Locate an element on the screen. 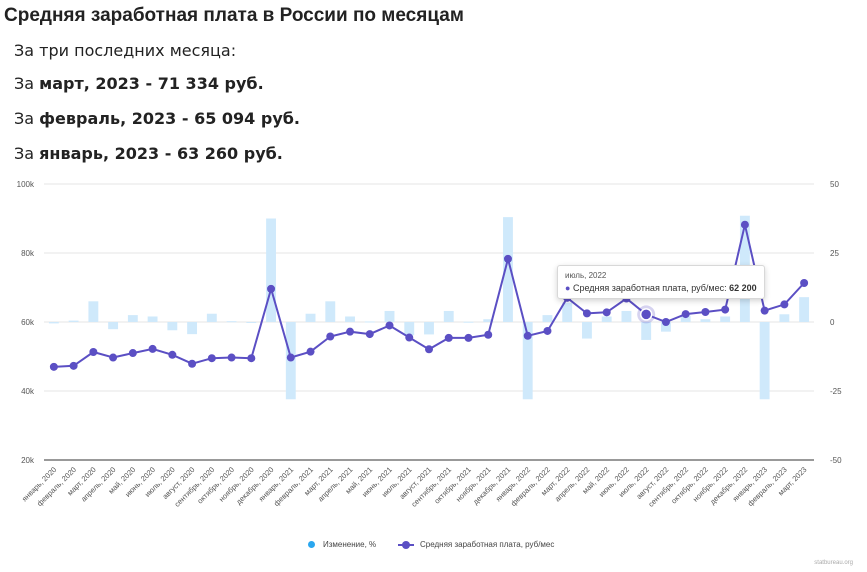  right-tick-label: 50 is located at coordinates (834, 184).